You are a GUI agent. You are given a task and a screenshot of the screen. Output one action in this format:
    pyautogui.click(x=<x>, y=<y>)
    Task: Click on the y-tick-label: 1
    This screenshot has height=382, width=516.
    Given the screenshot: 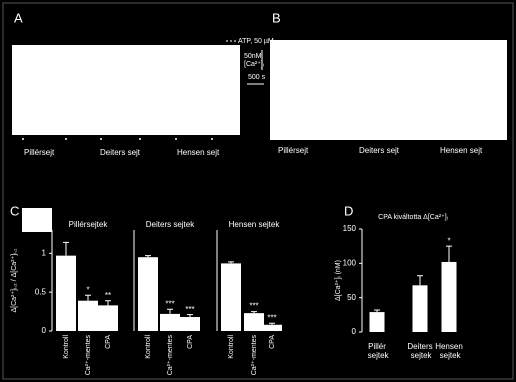 What is the action you would take?
    pyautogui.click(x=44, y=252)
    